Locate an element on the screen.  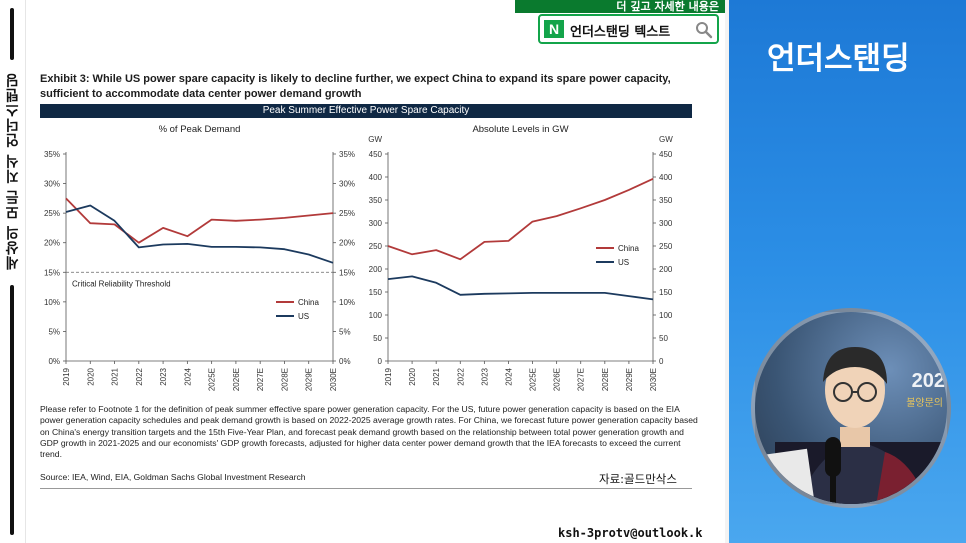
chart1-ytick-label-right: 20% is located at coordinates (347, 243).